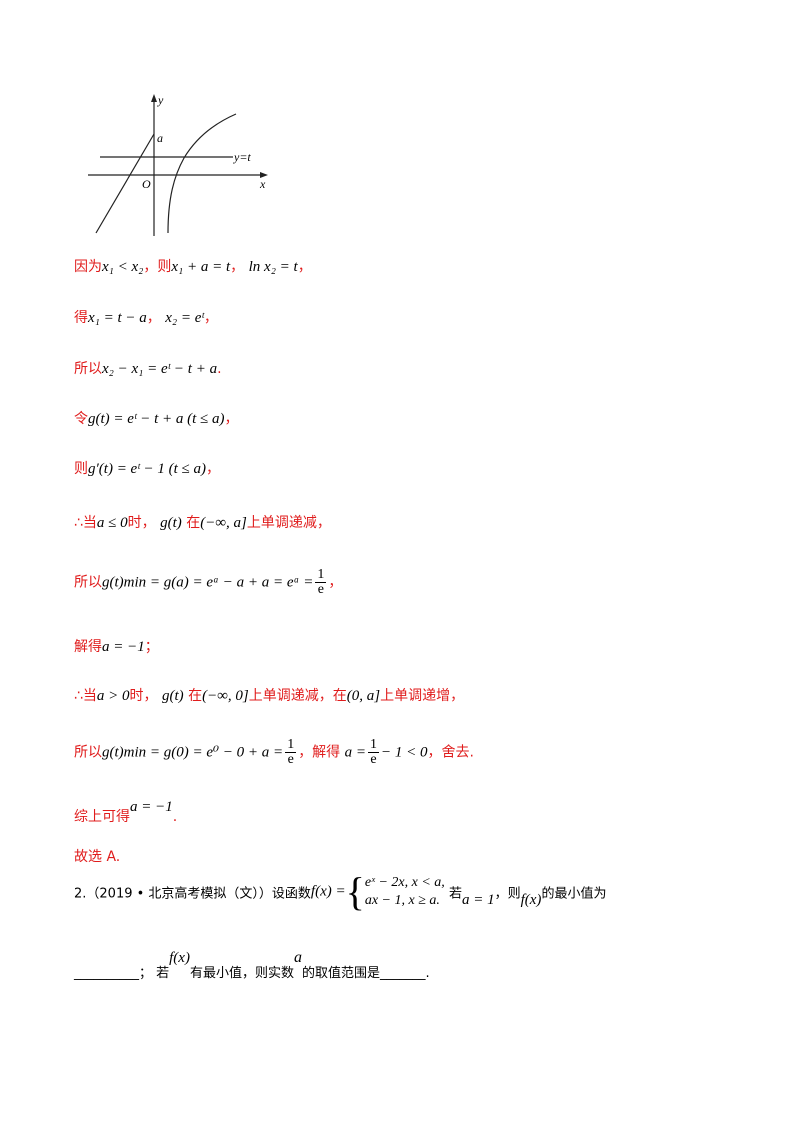 This screenshot has height=1132, width=800. What do you see at coordinates (148, 369) in the screenshot?
I see `solution-line-3: 所以x₂ − x₁ = eᵗ − t + a.` at bounding box center [148, 369].